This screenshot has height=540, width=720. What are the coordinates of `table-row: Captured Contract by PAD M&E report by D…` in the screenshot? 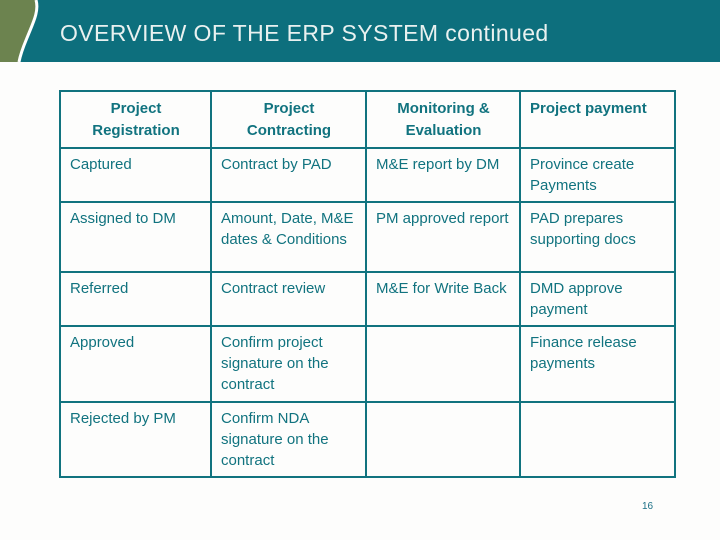 It's located at (367, 175).